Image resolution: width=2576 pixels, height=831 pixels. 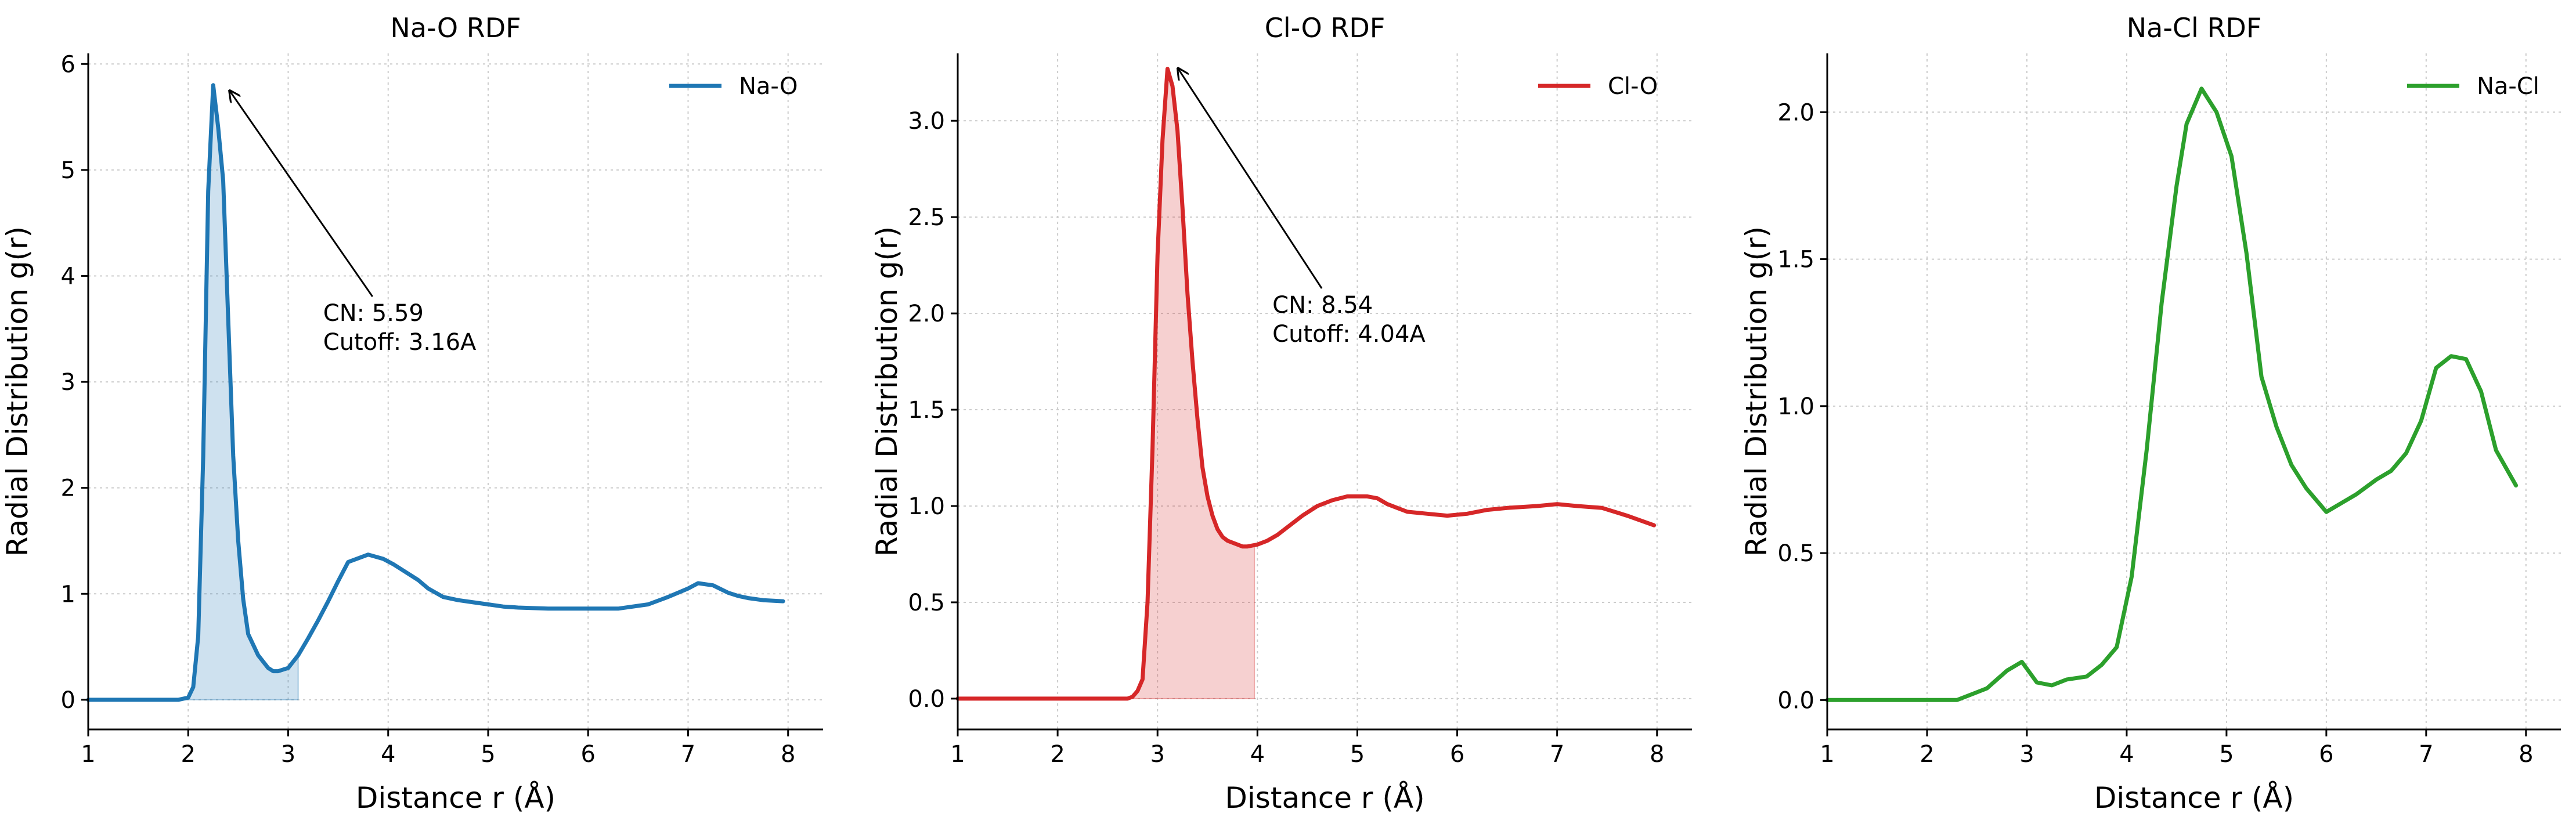 What do you see at coordinates (2195, 28) in the screenshot?
I see `chart-title: Na-Cl RDF` at bounding box center [2195, 28].